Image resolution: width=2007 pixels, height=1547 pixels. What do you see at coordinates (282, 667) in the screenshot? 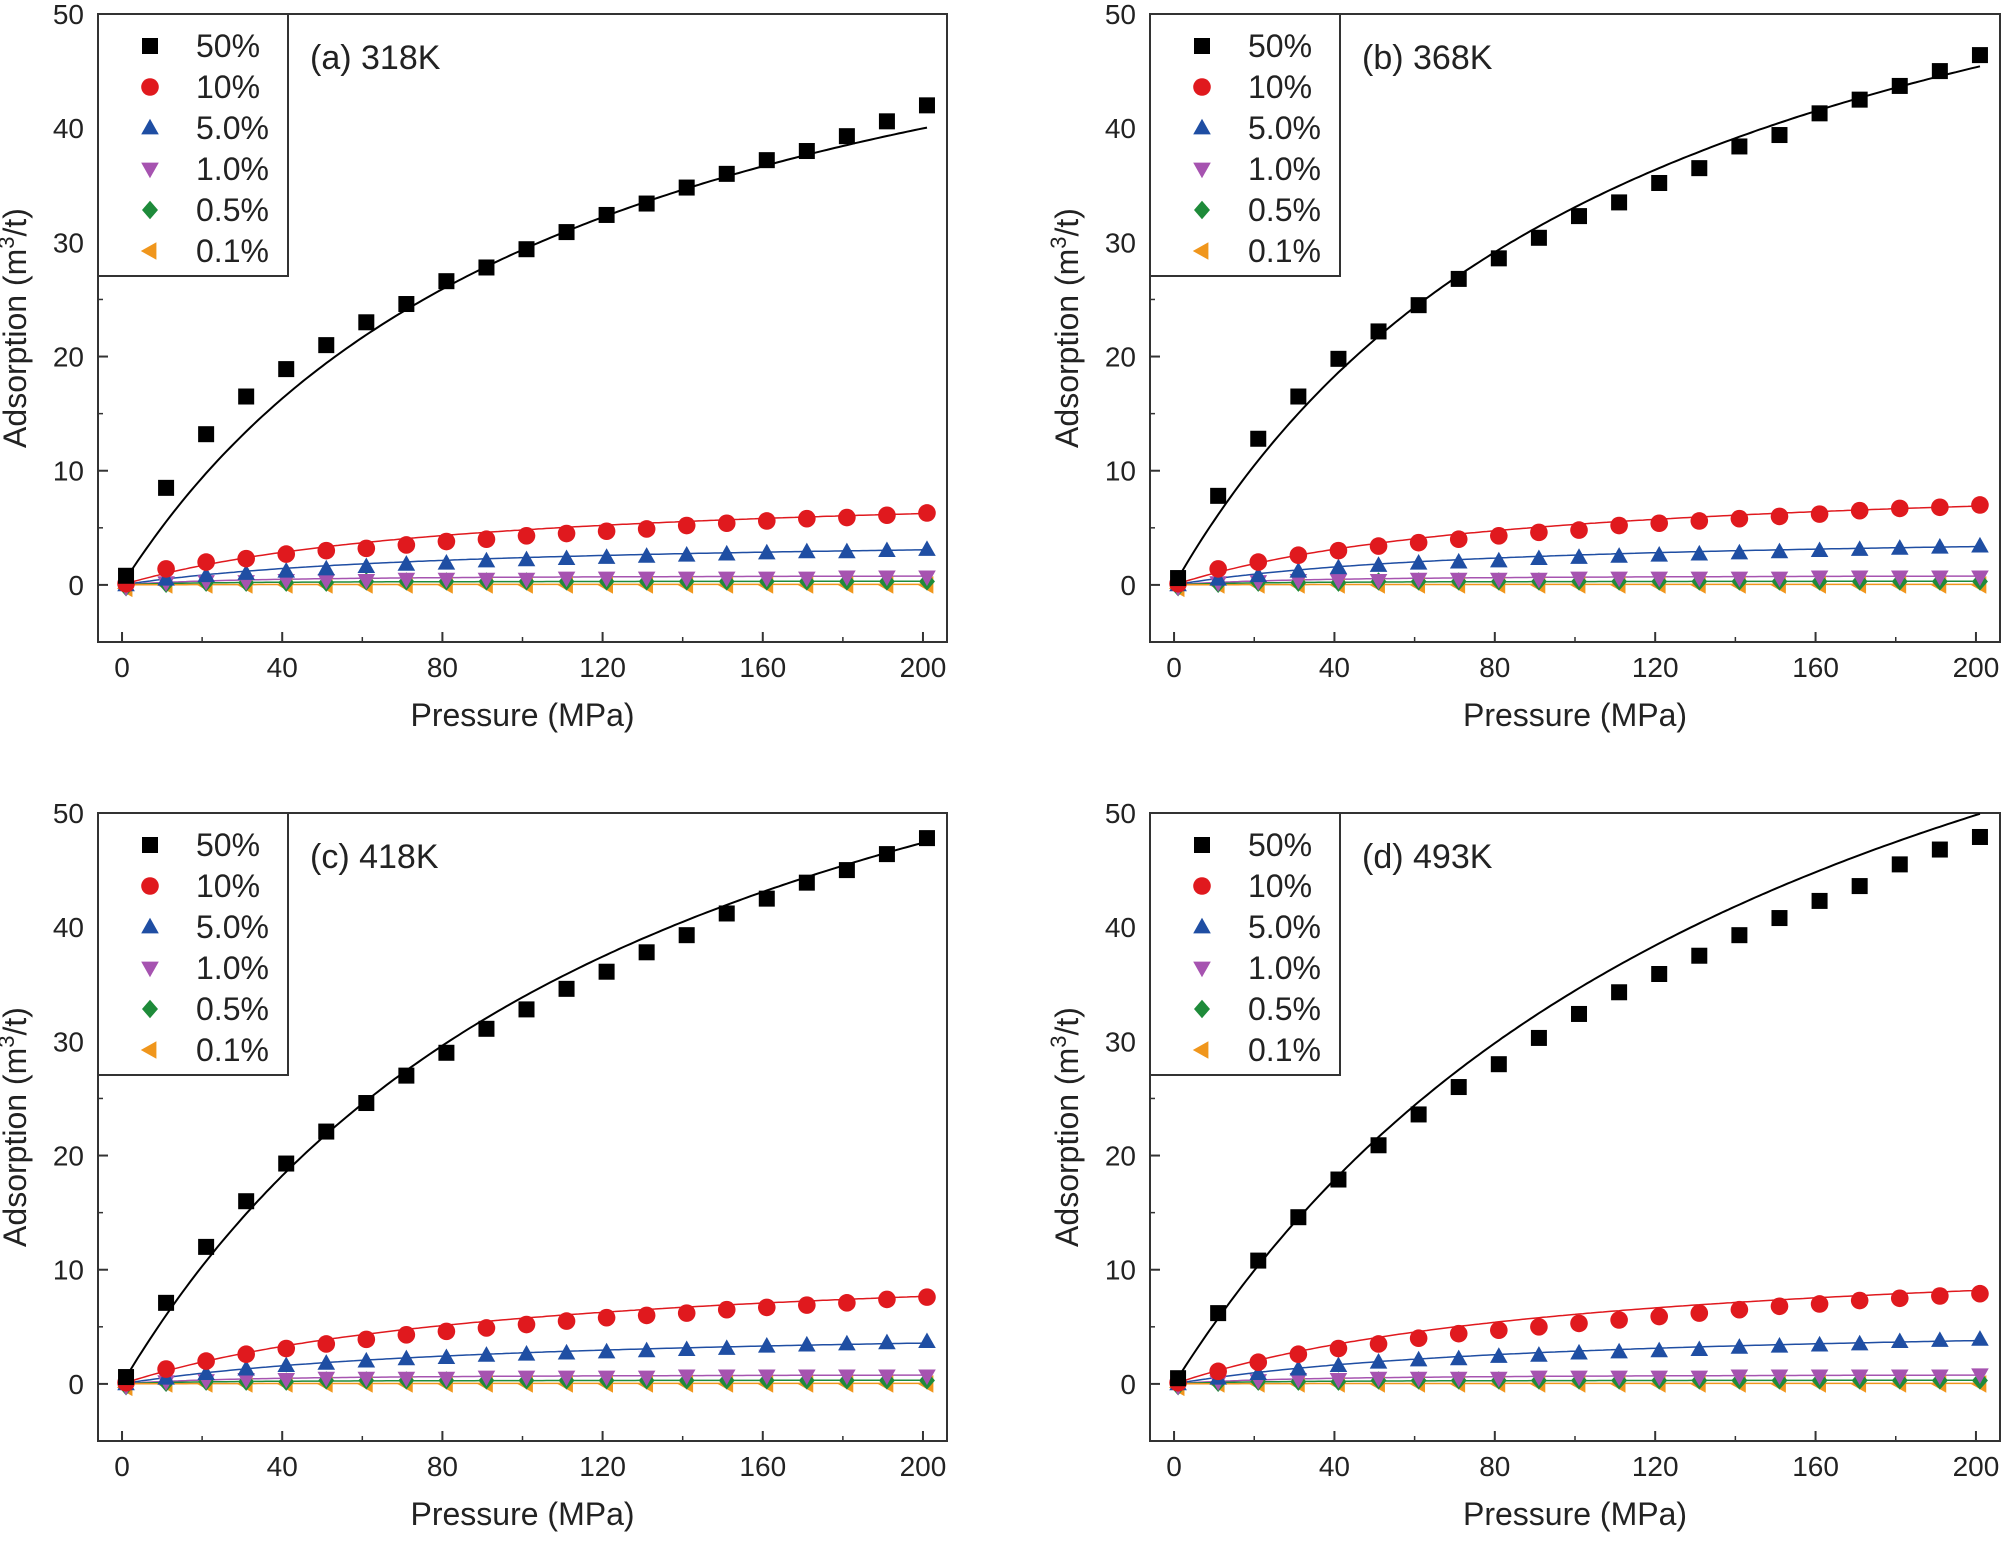
I see `x-tick-label: 40` at bounding box center [282, 667].